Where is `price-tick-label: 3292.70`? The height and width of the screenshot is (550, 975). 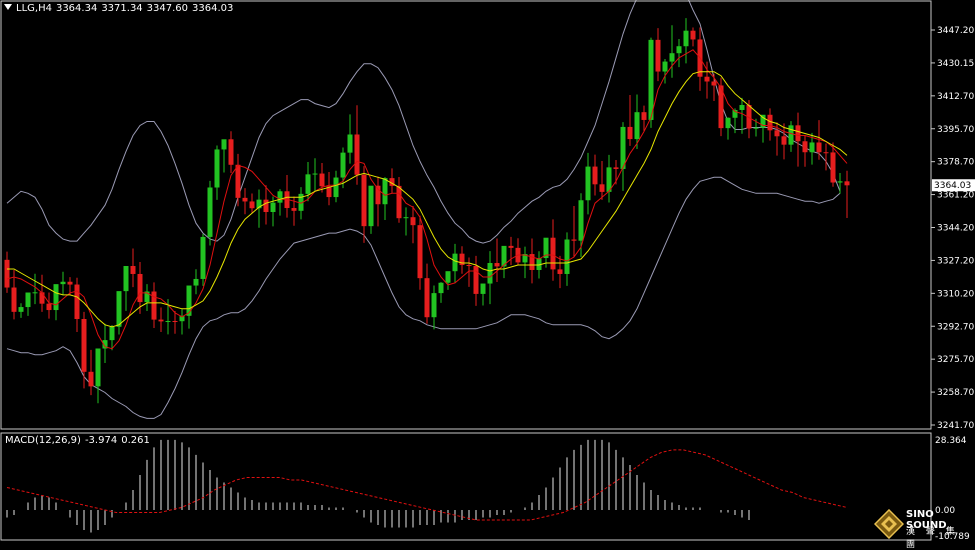
price-tick-label: 3292.70 is located at coordinates (955, 327).